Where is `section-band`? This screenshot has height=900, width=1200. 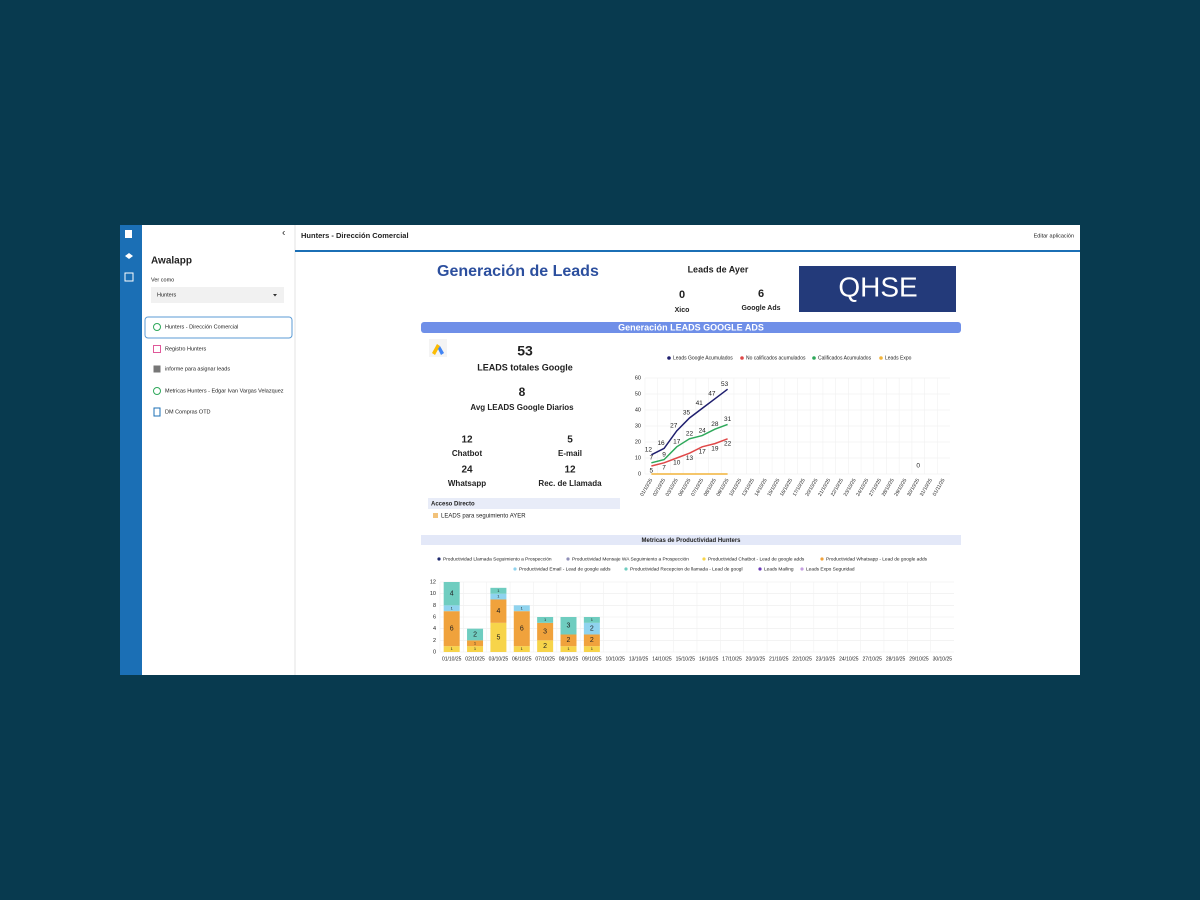
section-band is located at coordinates (691, 327).